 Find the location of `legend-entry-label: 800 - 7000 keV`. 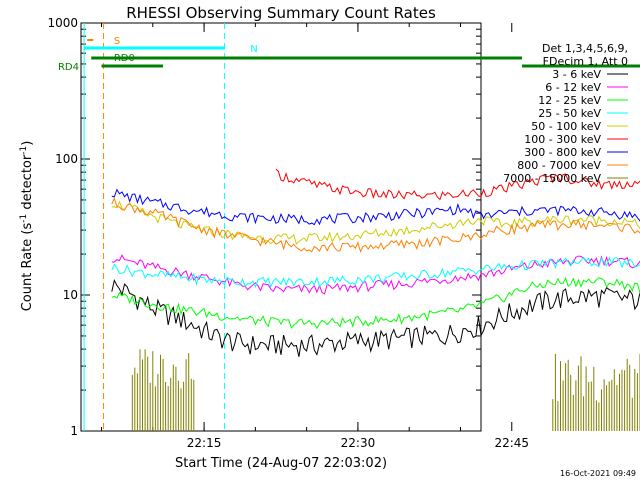

legend-entry-label: 800 - 7000 keV is located at coordinates (559, 165).